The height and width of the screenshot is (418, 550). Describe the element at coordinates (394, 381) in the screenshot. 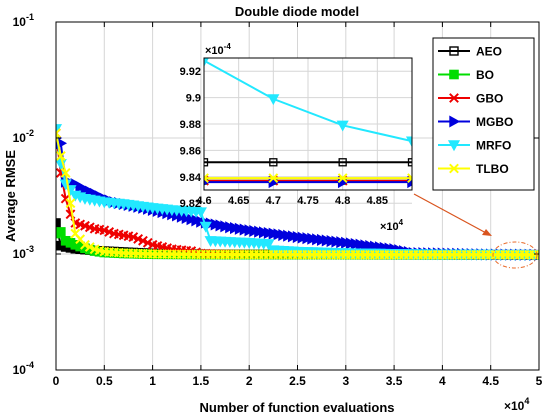

I see `x-tick-label: 3.5` at that location.